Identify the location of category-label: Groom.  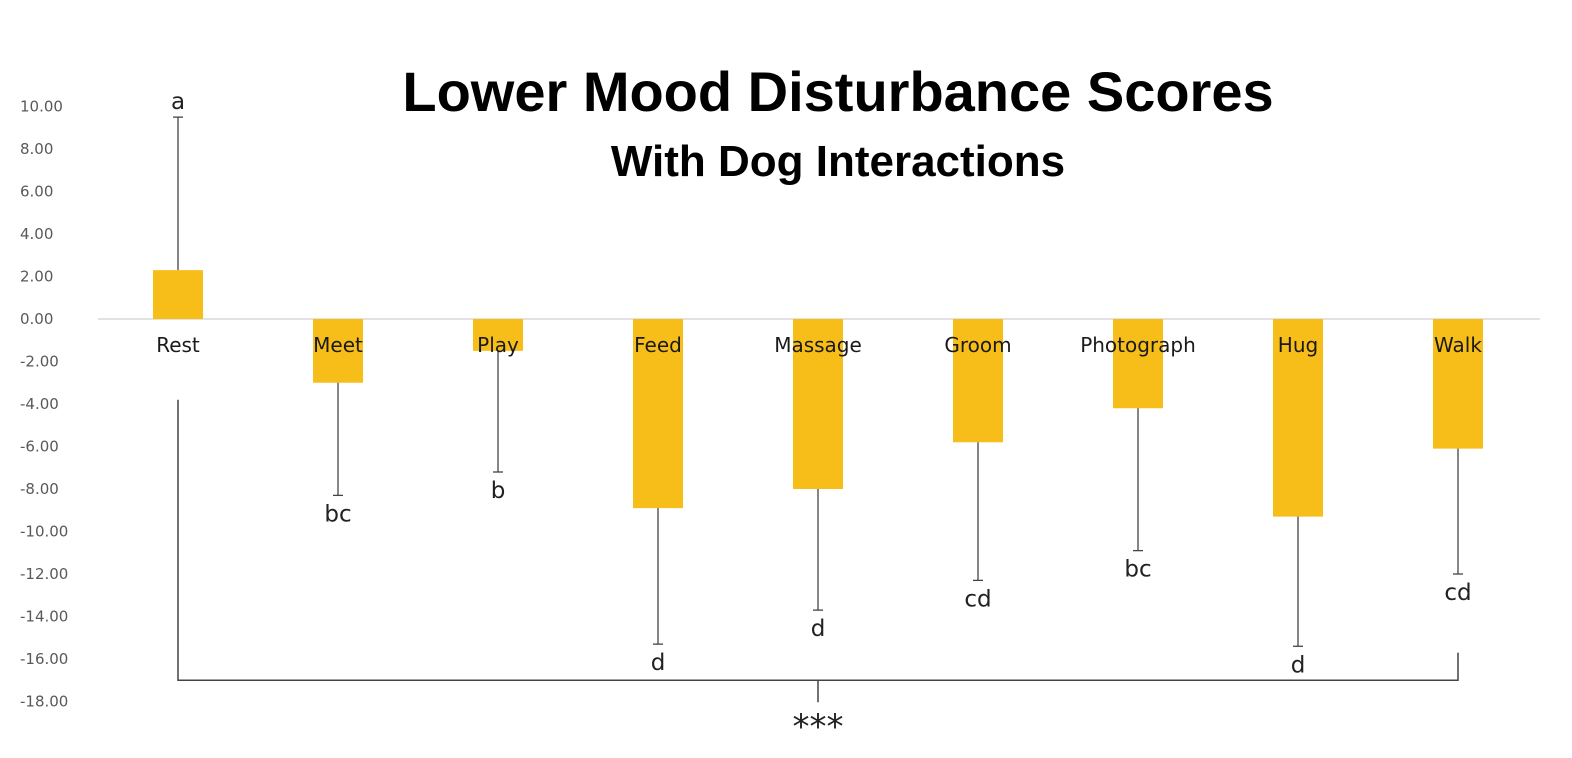
(977, 345).